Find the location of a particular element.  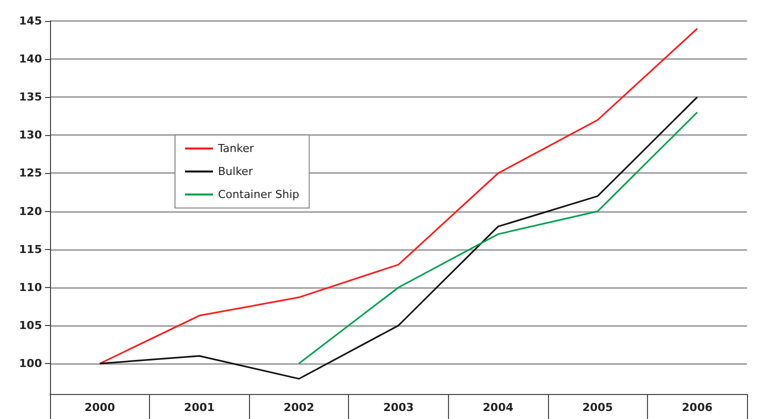

y-tick-label: 135 is located at coordinates (30, 97).